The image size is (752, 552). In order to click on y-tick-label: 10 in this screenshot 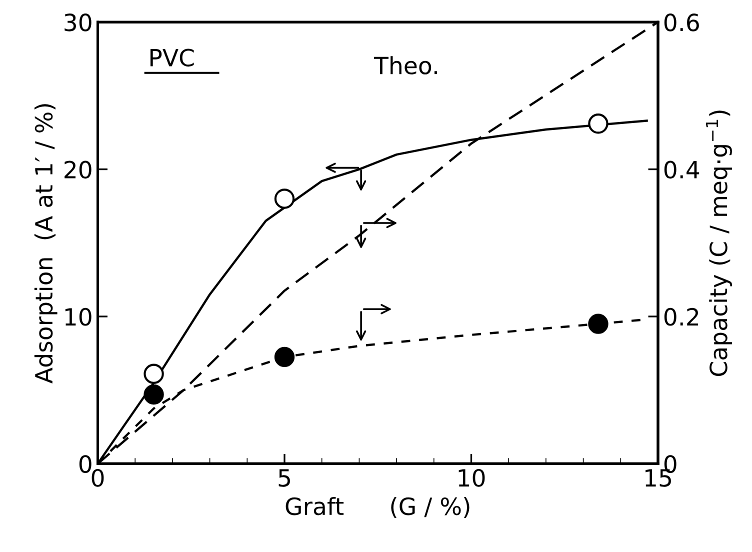, I will do `click(78, 317)`.